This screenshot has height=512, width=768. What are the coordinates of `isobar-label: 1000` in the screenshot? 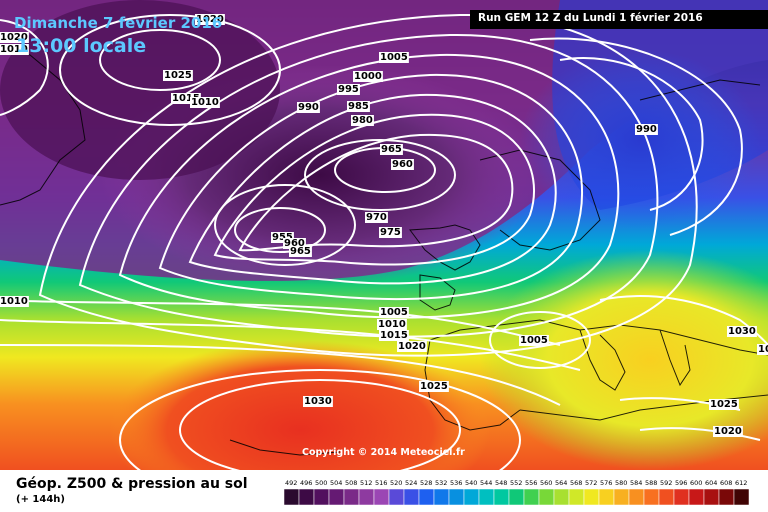 It's located at (368, 76).